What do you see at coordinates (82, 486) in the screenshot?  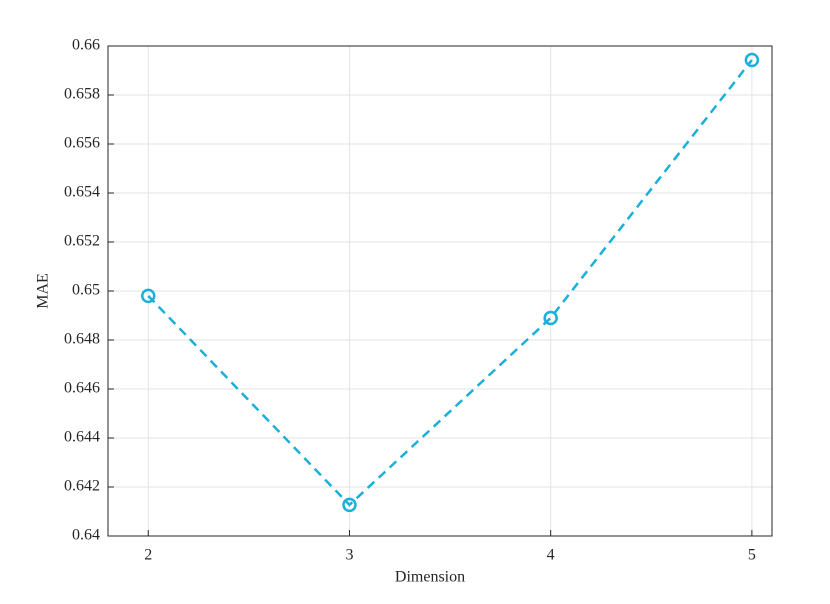 I see `y-tick-label: 0.642` at bounding box center [82, 486].